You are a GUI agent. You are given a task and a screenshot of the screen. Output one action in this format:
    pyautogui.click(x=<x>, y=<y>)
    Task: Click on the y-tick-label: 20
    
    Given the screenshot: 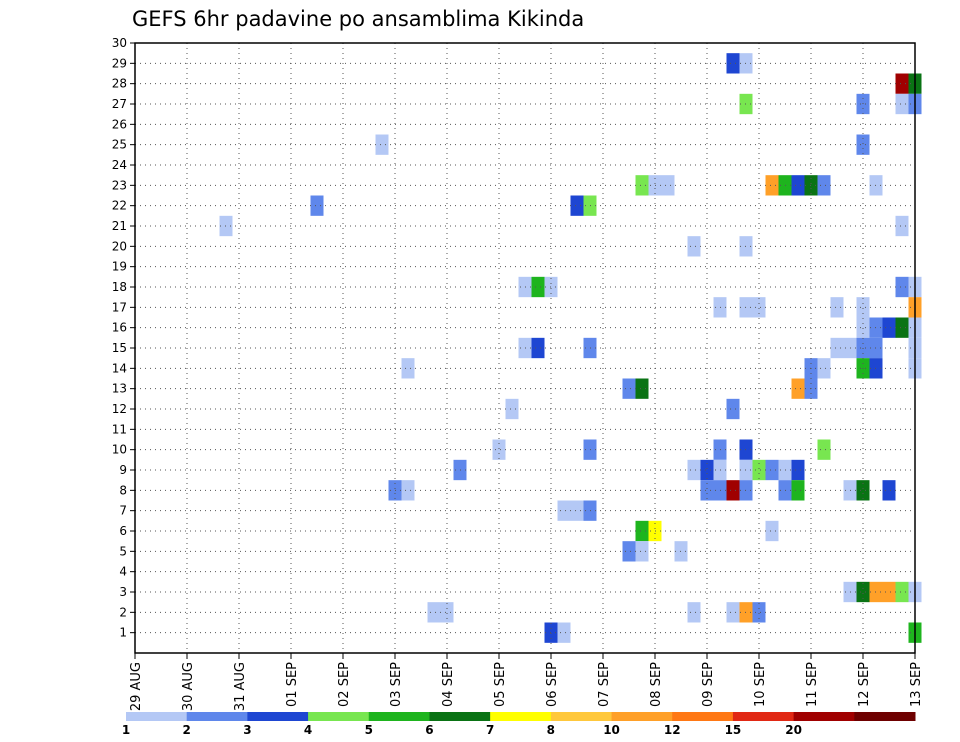 What is the action you would take?
    pyautogui.click(x=119, y=246)
    